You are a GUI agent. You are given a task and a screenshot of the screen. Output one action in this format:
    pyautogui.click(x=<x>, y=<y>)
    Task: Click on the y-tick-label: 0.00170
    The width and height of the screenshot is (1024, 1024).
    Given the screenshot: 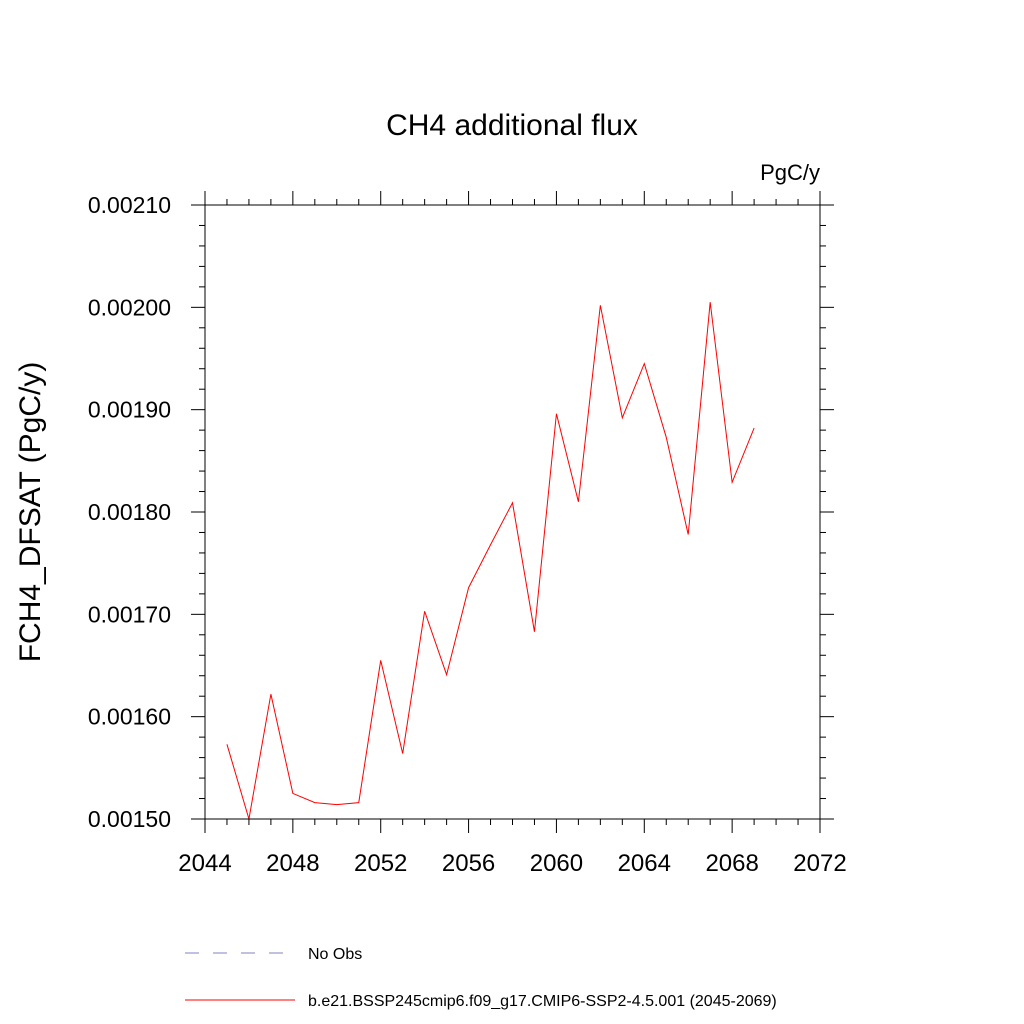 What is the action you would take?
    pyautogui.click(x=129, y=614)
    